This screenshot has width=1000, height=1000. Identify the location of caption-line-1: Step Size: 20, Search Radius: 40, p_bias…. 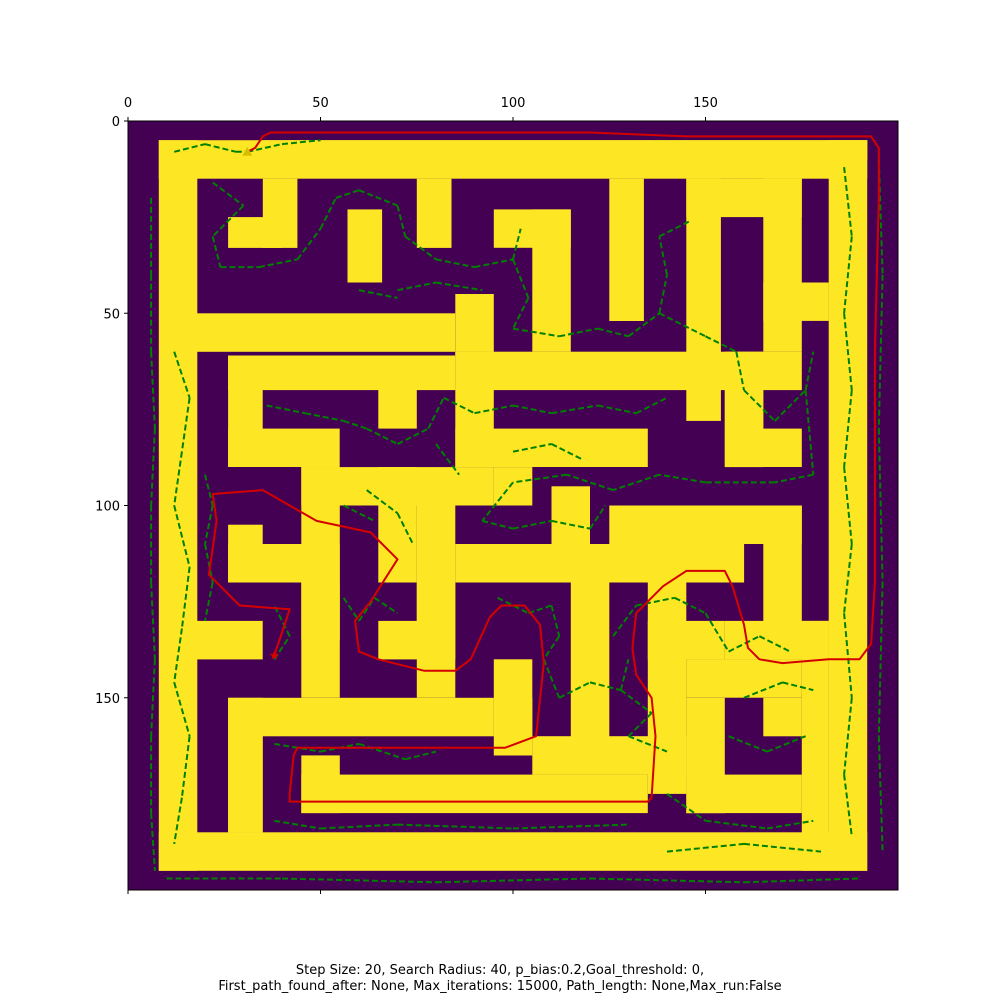
(500, 970).